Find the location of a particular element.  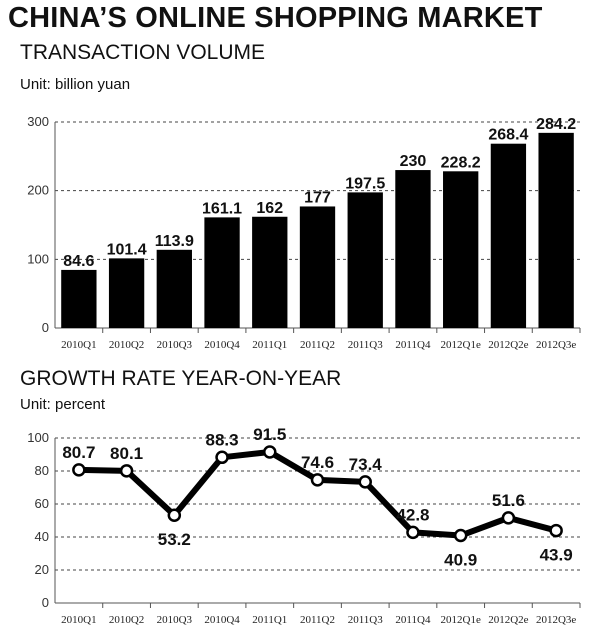

line-xtick-label: 2011Q4 is located at coordinates (413, 620).